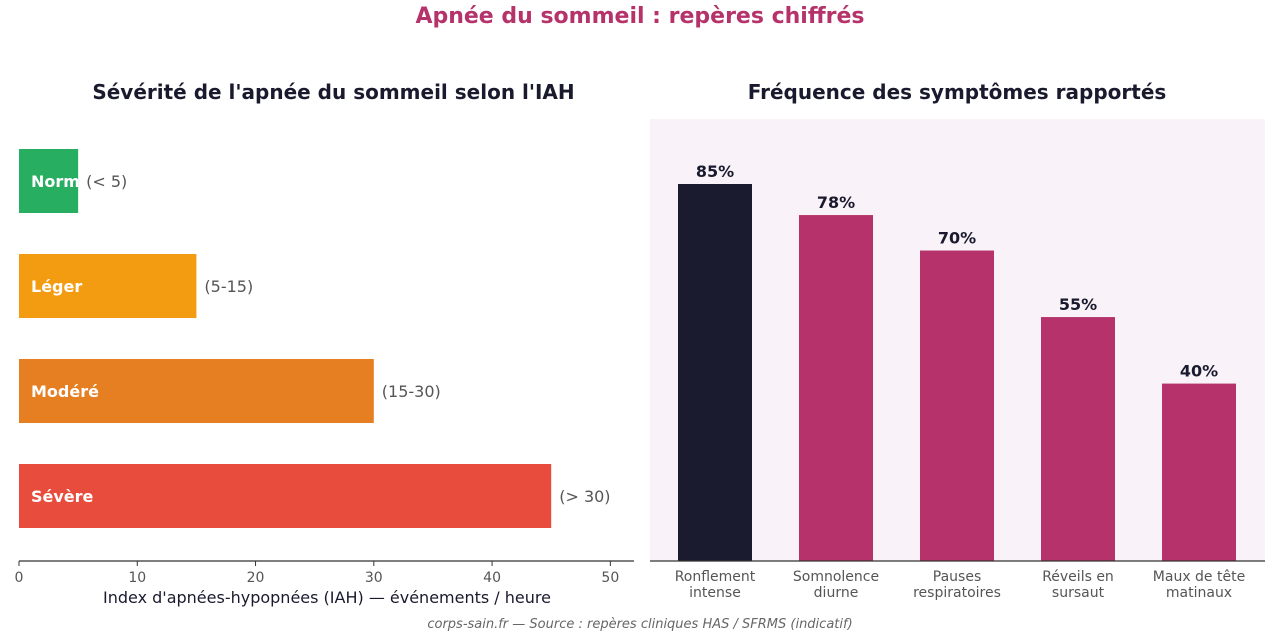 This screenshot has width=1280, height=640. Describe the element at coordinates (1199, 593) in the screenshot. I see `symptom-category-4-1: matinaux` at that location.